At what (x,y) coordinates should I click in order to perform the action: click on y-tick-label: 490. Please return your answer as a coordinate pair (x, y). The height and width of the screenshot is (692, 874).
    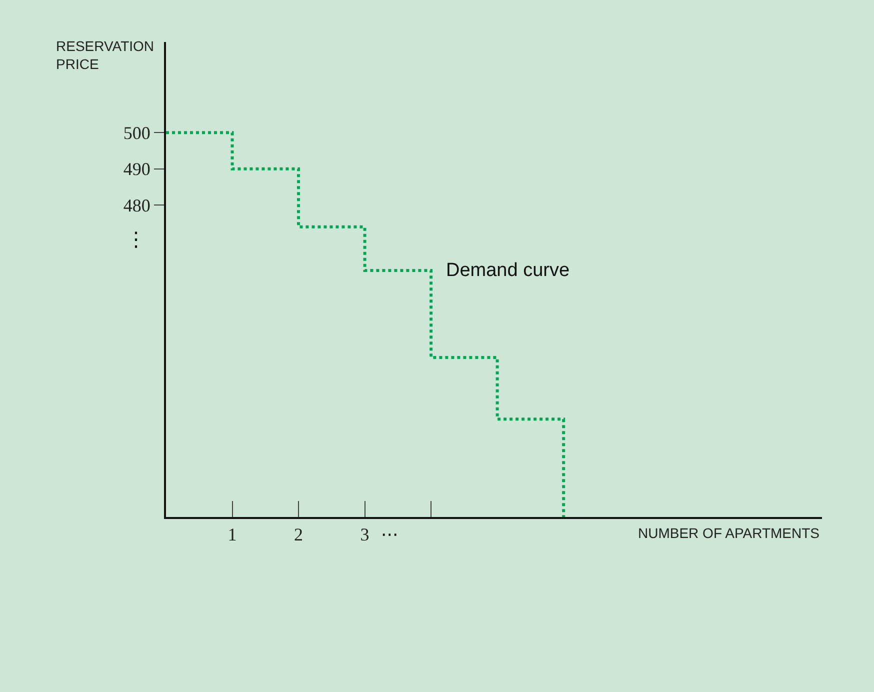
    Looking at the image, I should click on (136, 169).